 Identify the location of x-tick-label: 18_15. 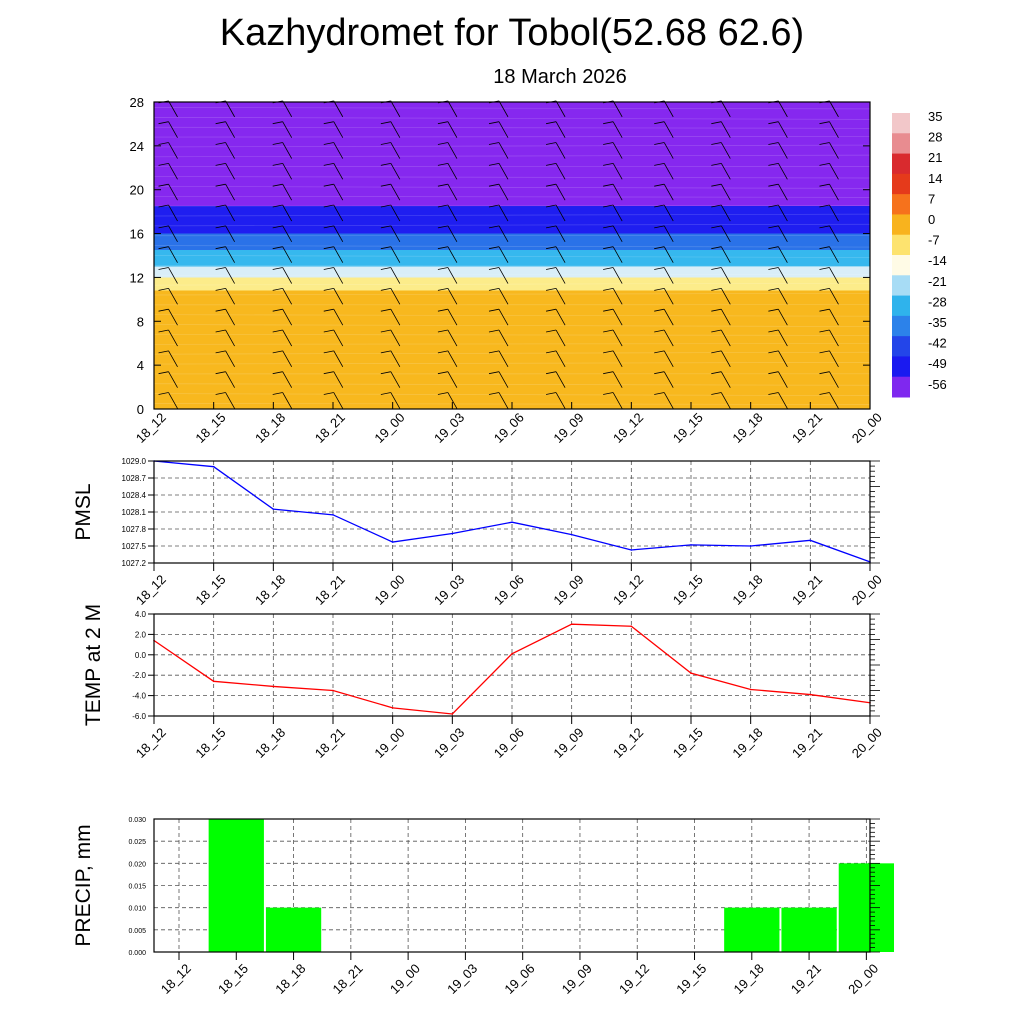
(210, 590).